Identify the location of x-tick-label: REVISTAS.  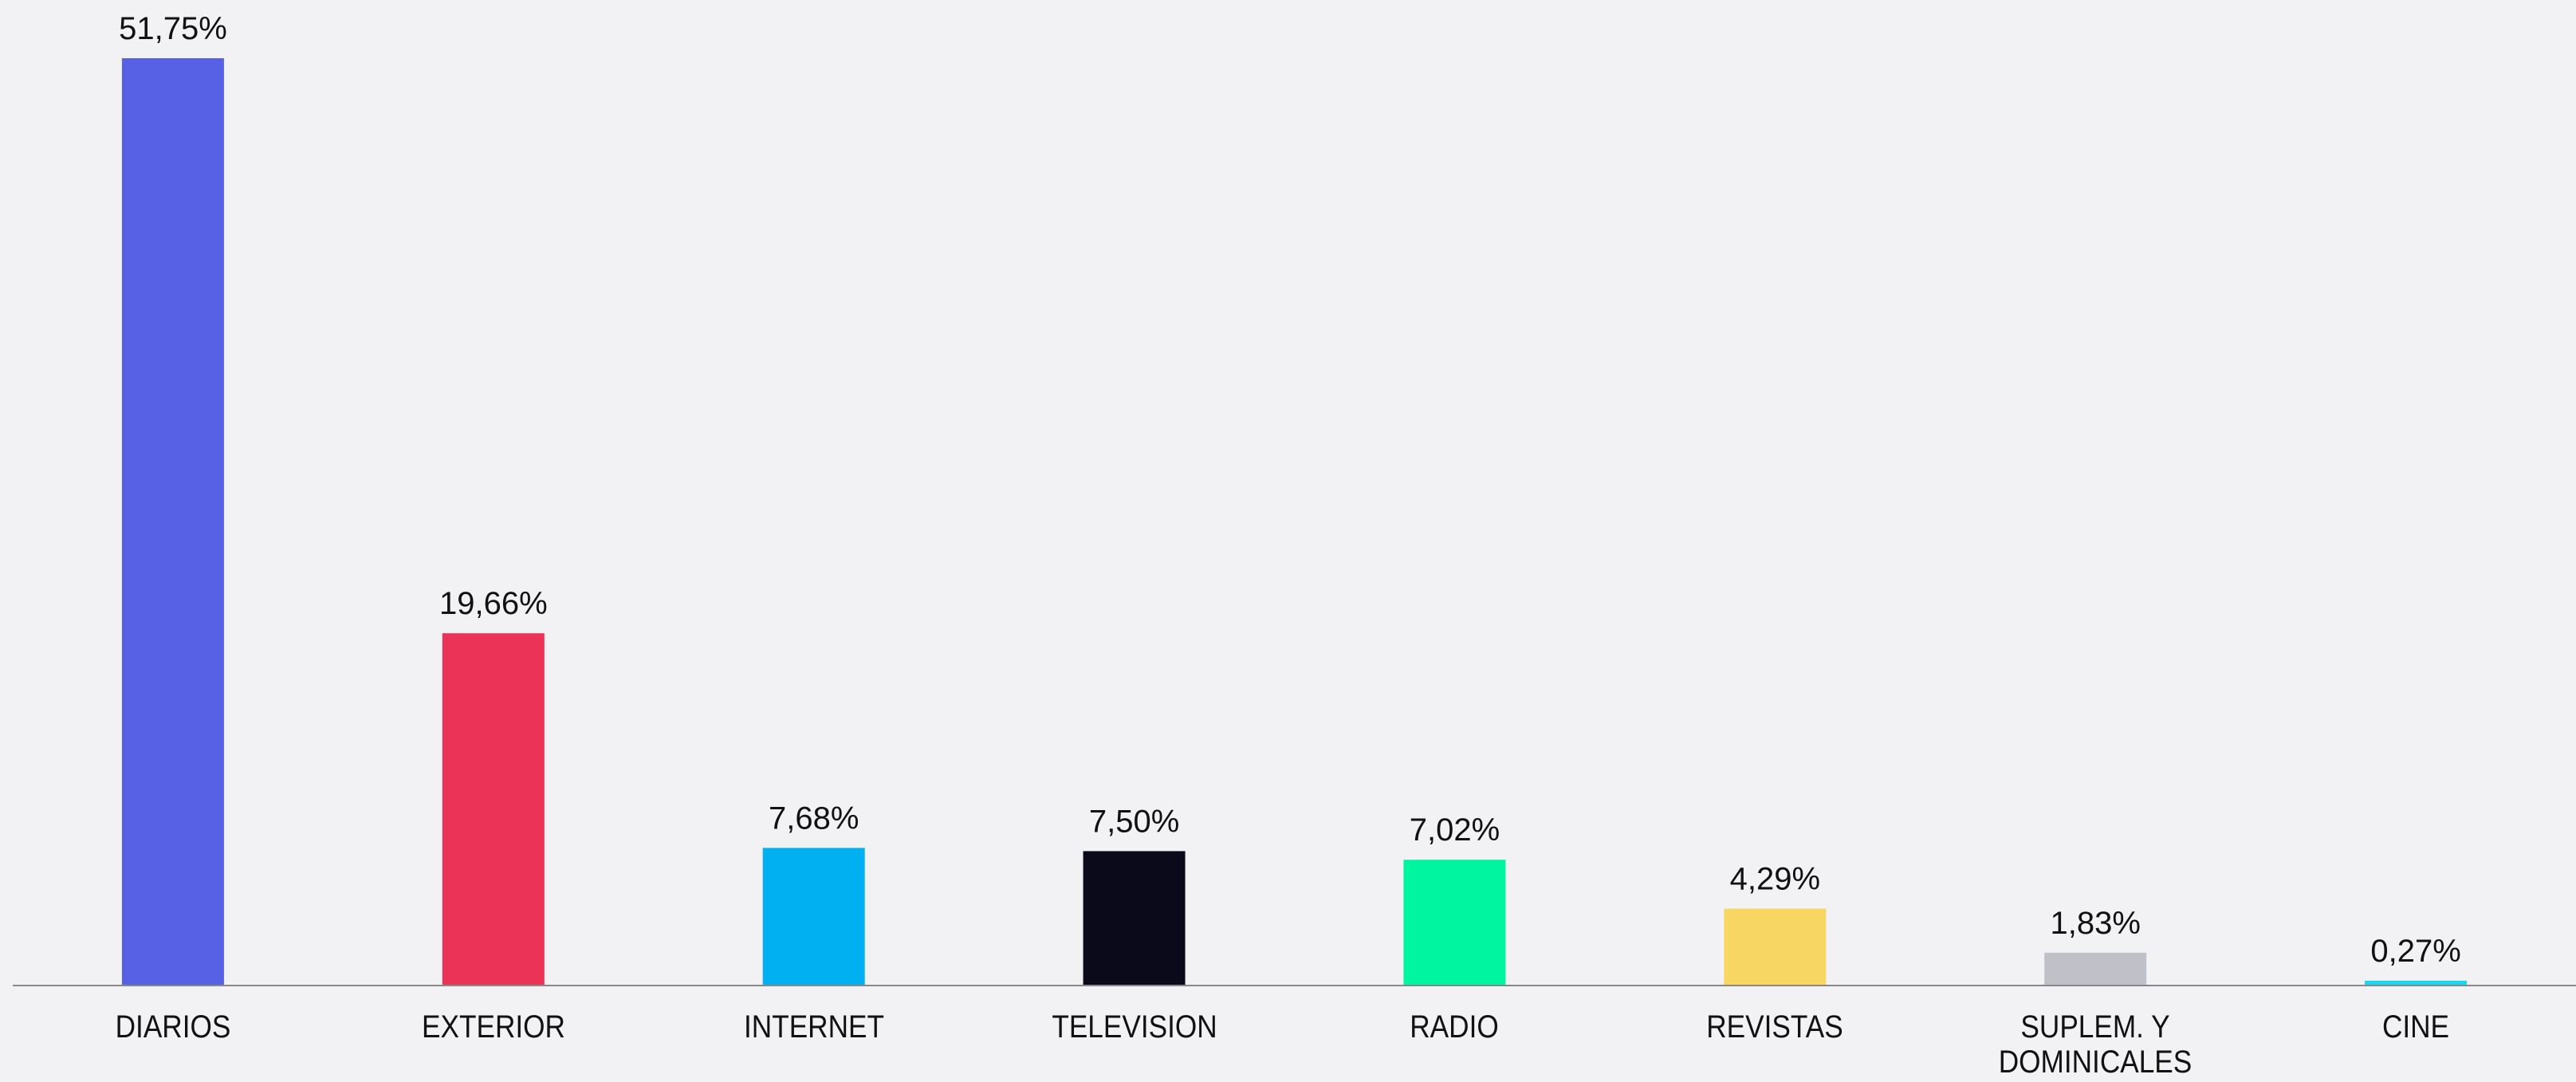
(1775, 1027).